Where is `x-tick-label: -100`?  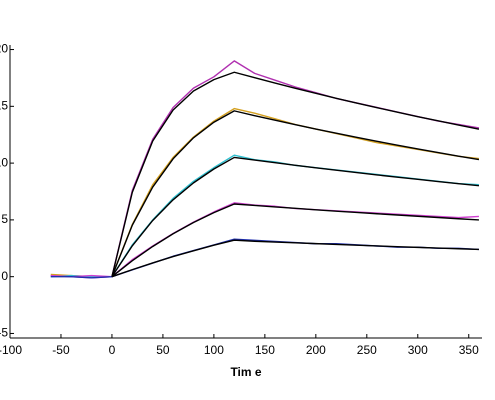
x-tick-label: -100 is located at coordinates (11, 350).